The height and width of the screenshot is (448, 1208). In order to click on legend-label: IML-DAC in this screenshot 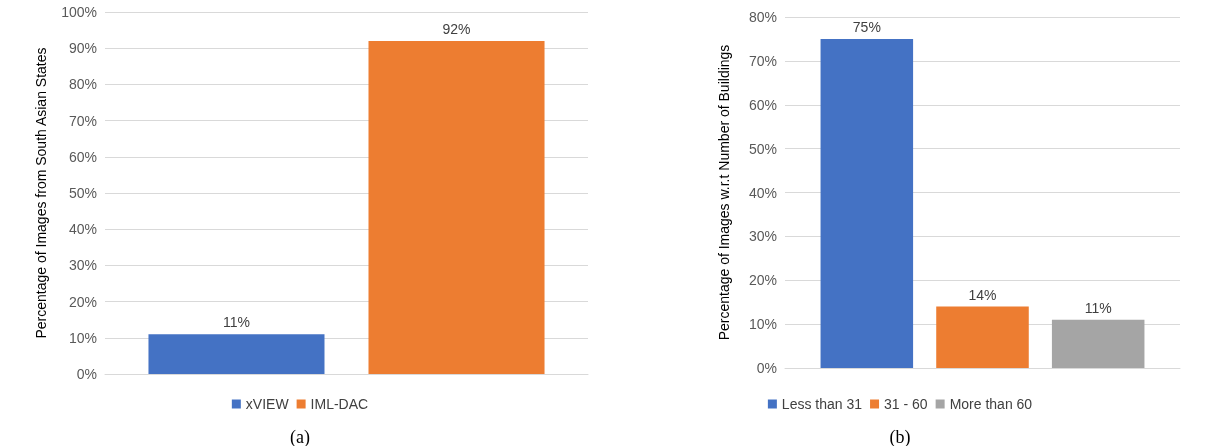, I will do `click(339, 404)`.